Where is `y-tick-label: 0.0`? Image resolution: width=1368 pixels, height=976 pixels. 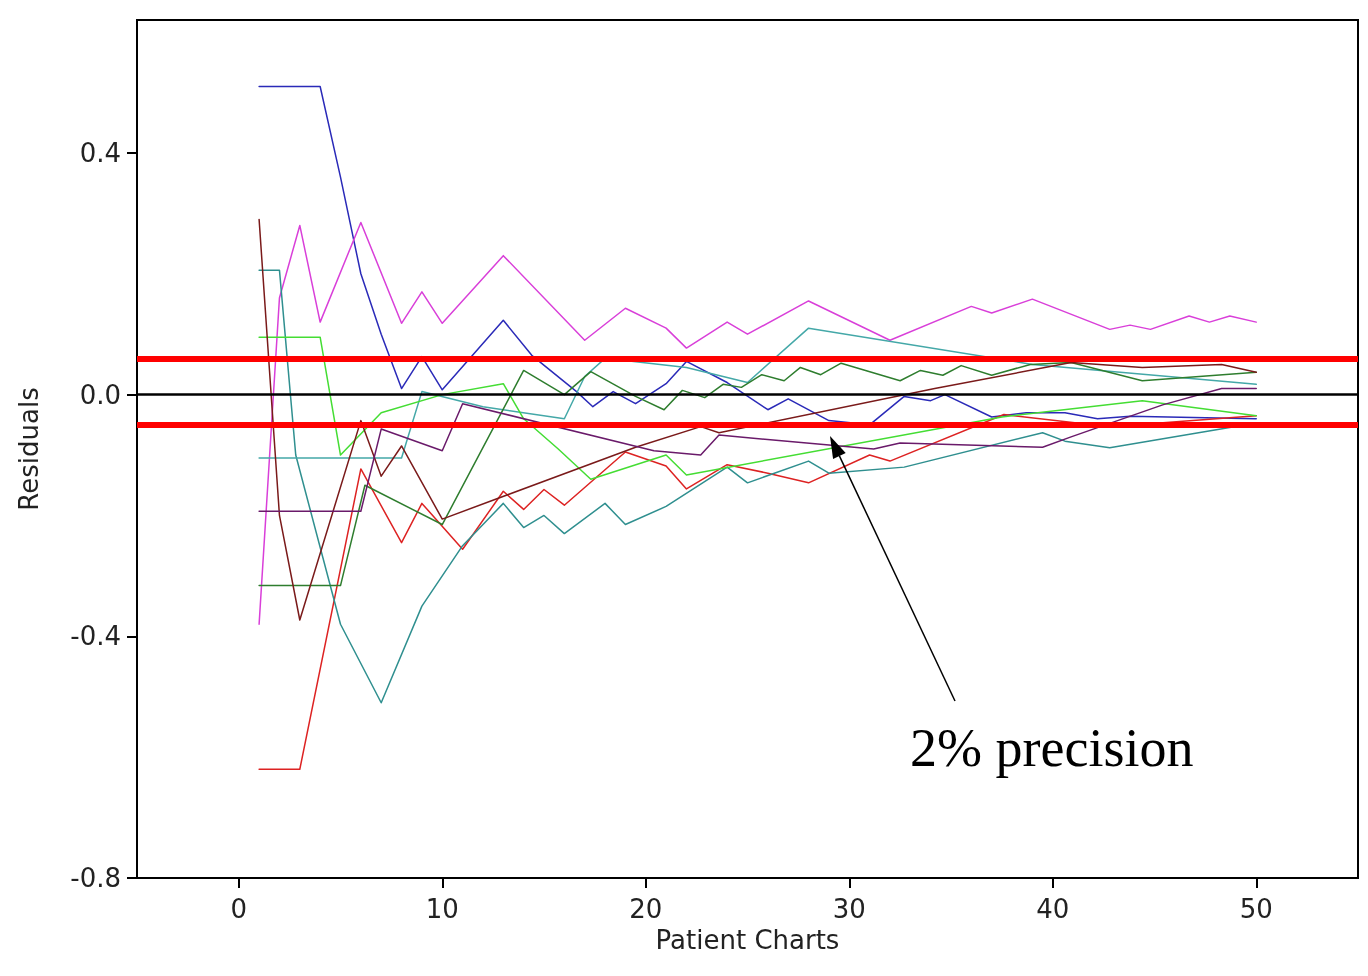 y-tick-label: 0.0 is located at coordinates (100, 394).